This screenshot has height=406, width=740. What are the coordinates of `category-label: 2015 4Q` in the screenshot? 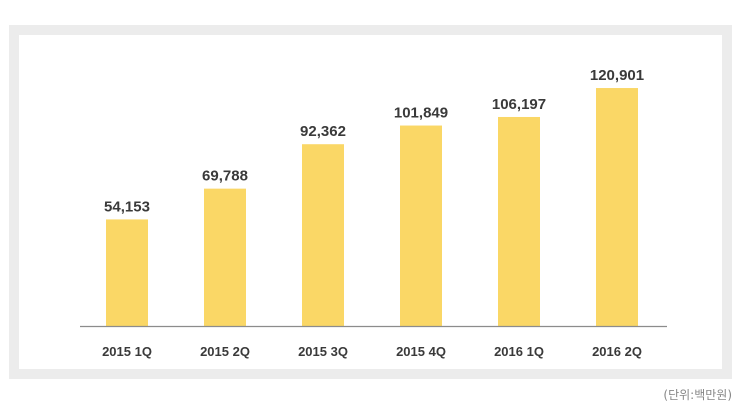 It's located at (421, 351).